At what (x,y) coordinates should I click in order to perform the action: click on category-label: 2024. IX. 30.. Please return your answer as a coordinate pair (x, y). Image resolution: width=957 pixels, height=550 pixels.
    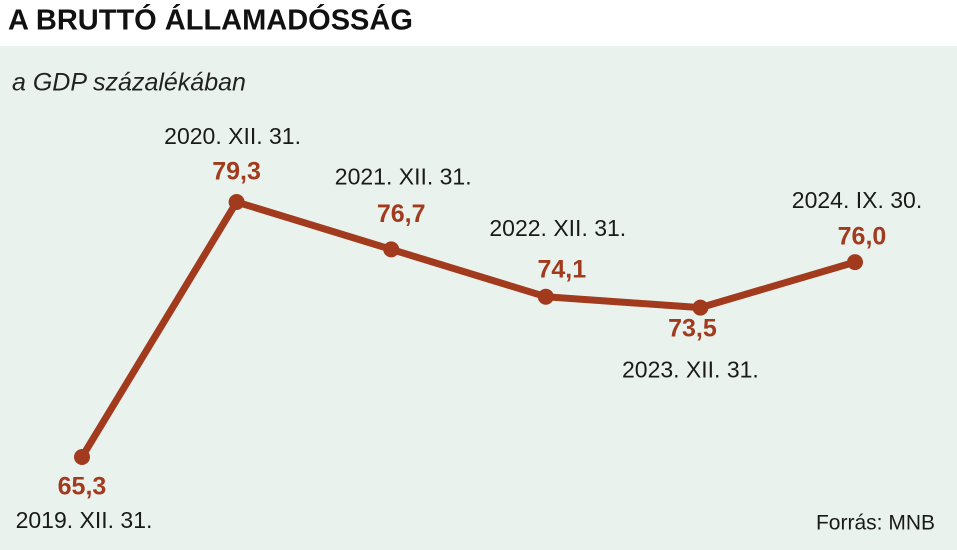
    Looking at the image, I should click on (857, 200).